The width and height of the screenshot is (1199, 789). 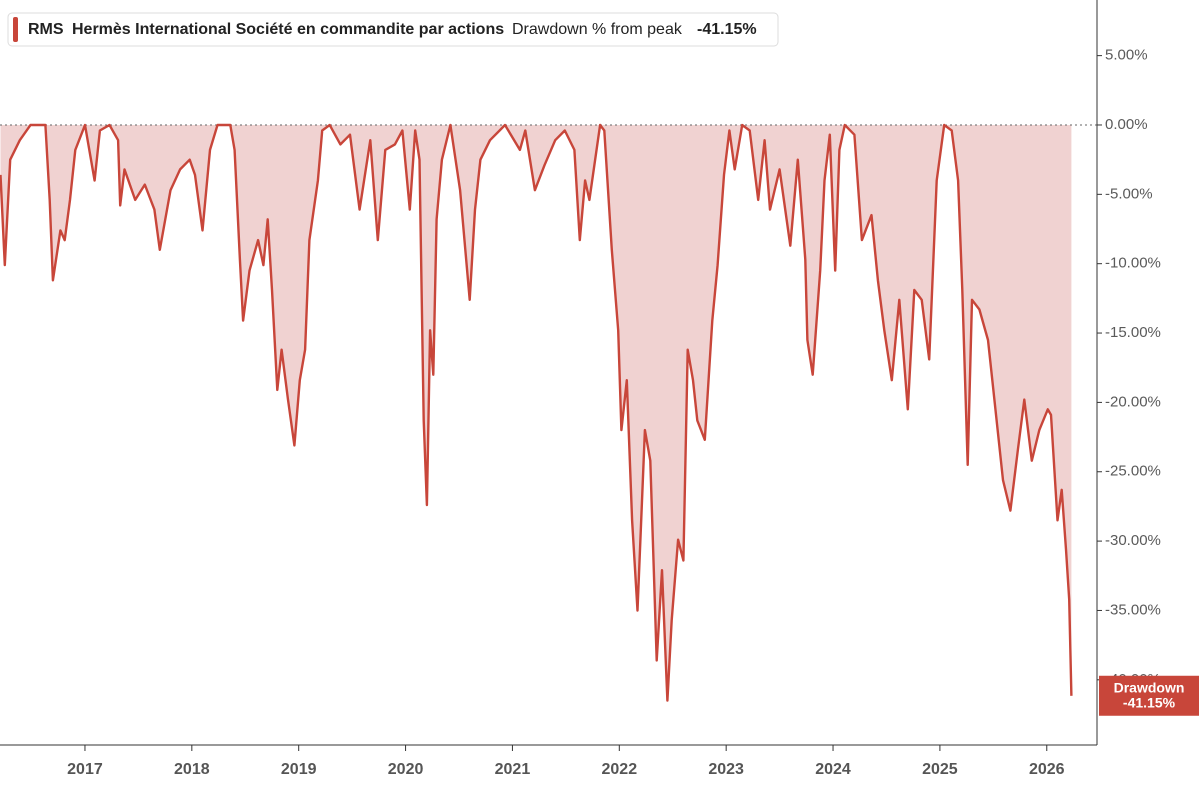 I want to click on x-tick-label: 2021, so click(x=513, y=769).